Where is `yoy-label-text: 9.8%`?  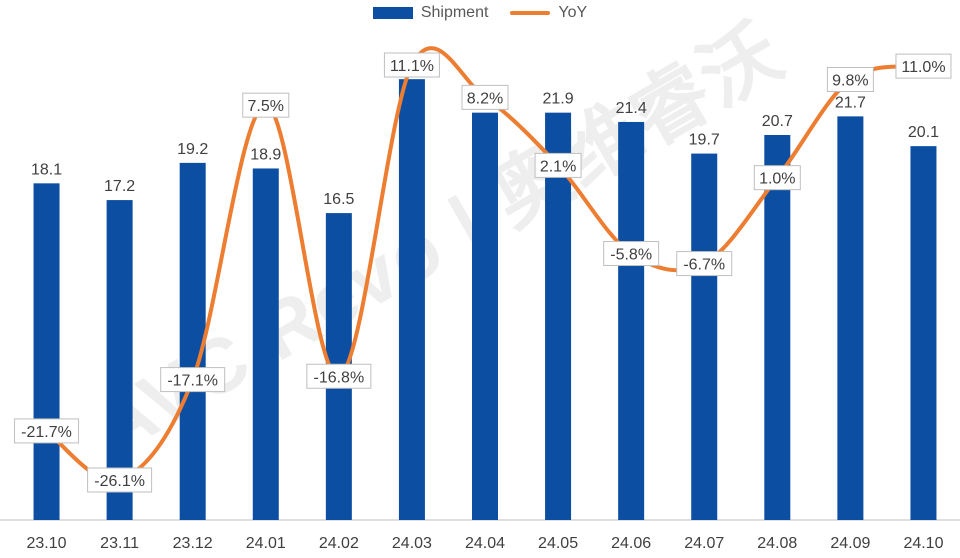
yoy-label-text: 9.8% is located at coordinates (850, 81).